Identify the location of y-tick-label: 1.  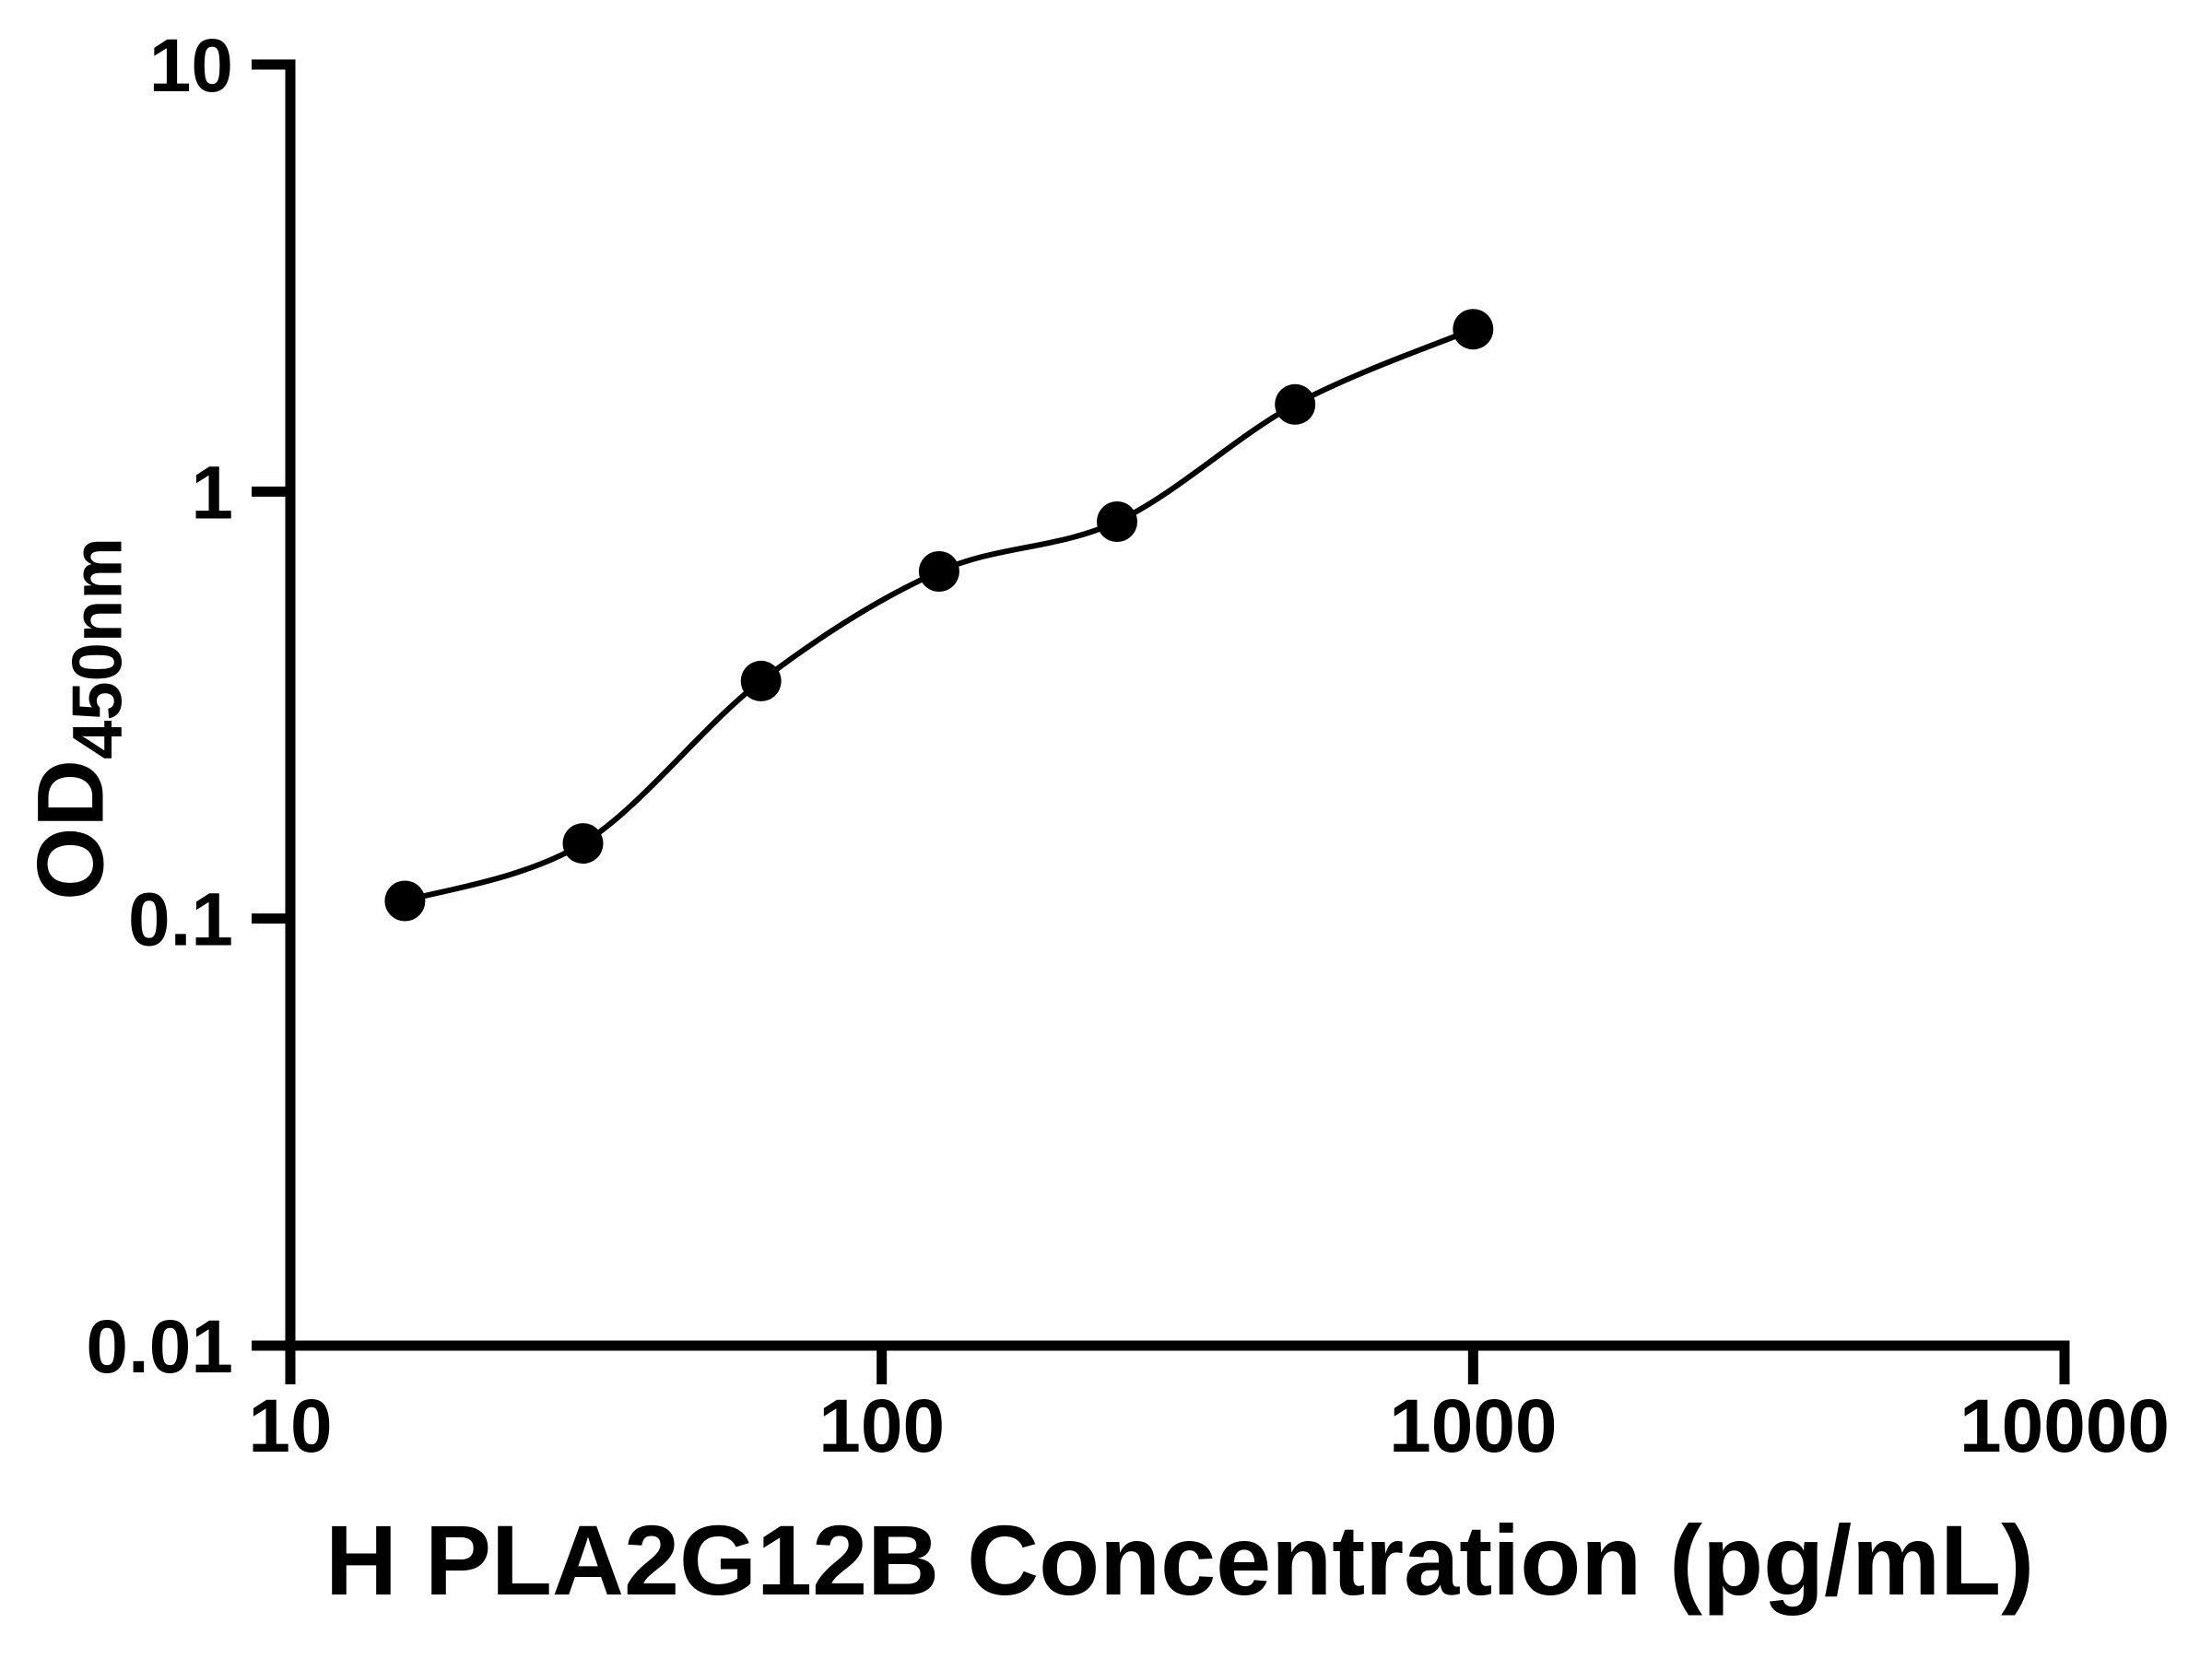
(212, 493).